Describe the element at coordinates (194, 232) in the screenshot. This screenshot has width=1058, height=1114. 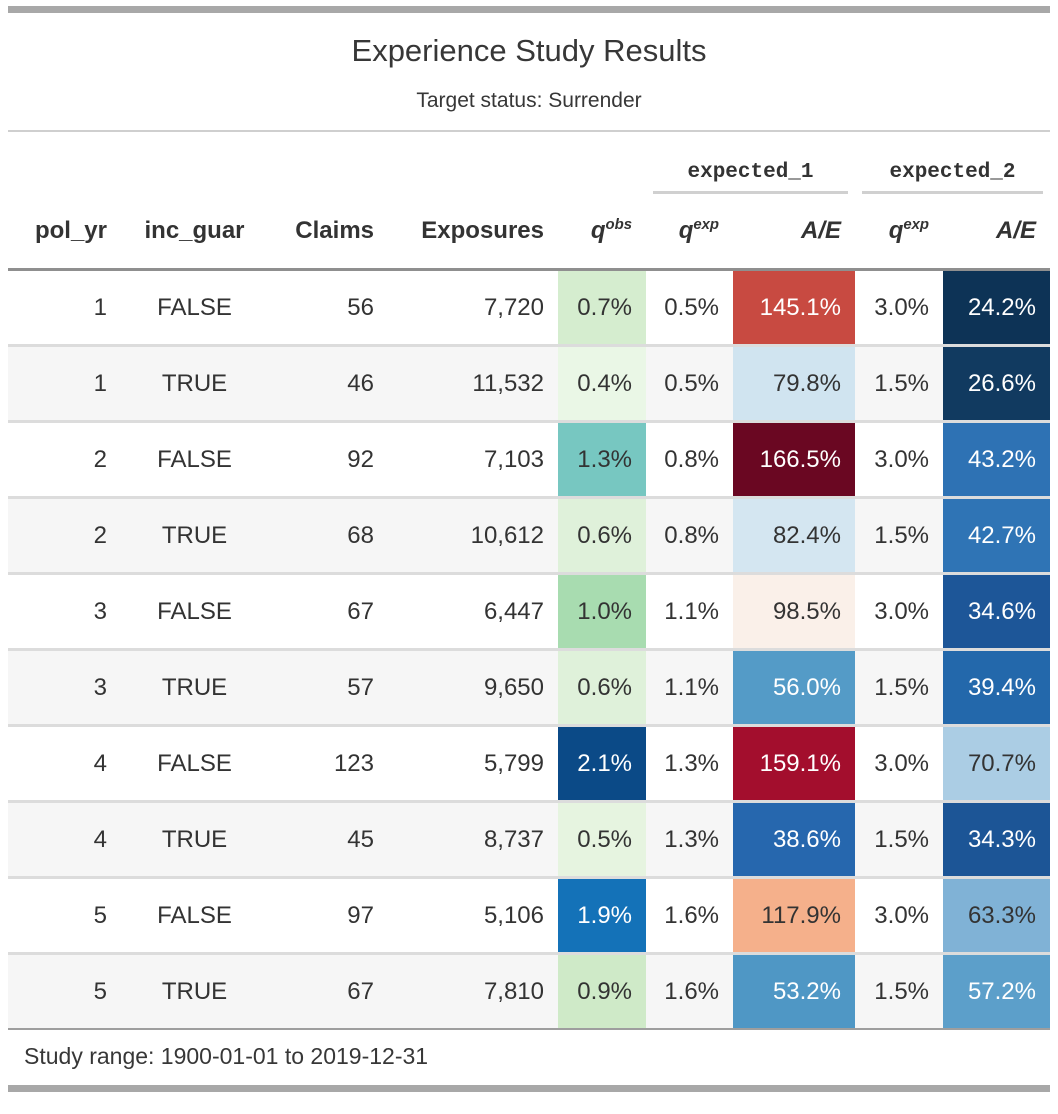
I see `column-header-inc_guar: inc_guar` at that location.